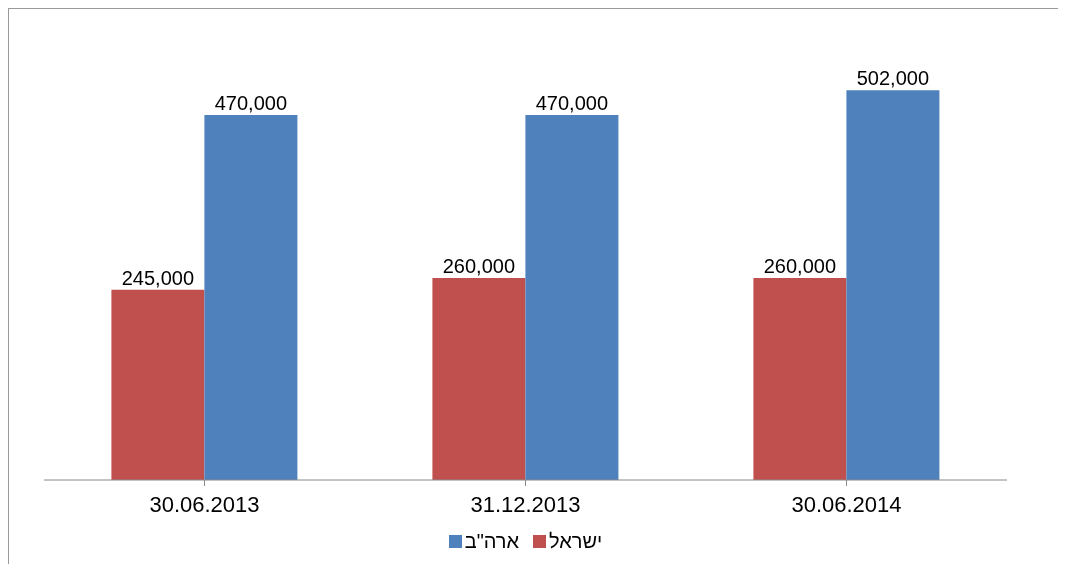  What do you see at coordinates (525, 504) in the screenshot?
I see `x-tick-label: 31.12.2013` at bounding box center [525, 504].